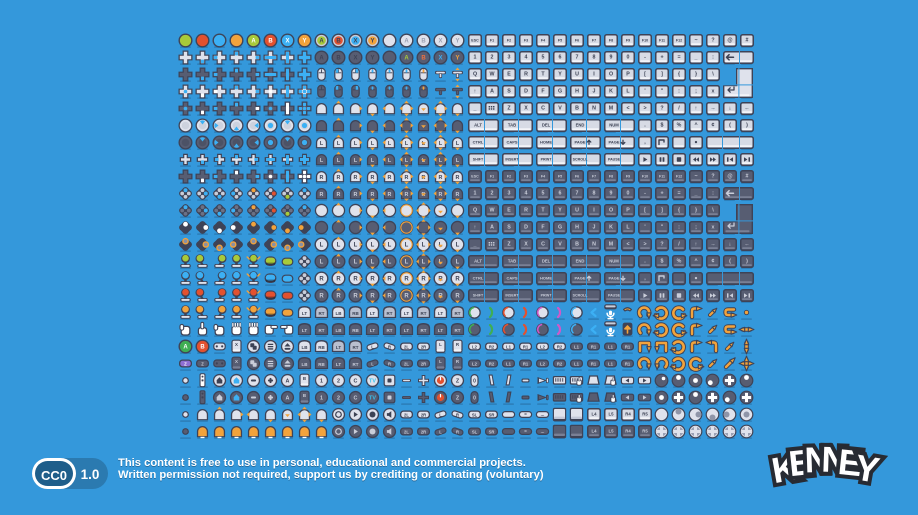 The image size is (918, 515). What do you see at coordinates (475, 193) in the screenshot?
I see `svg-text: 1` at bounding box center [475, 193].